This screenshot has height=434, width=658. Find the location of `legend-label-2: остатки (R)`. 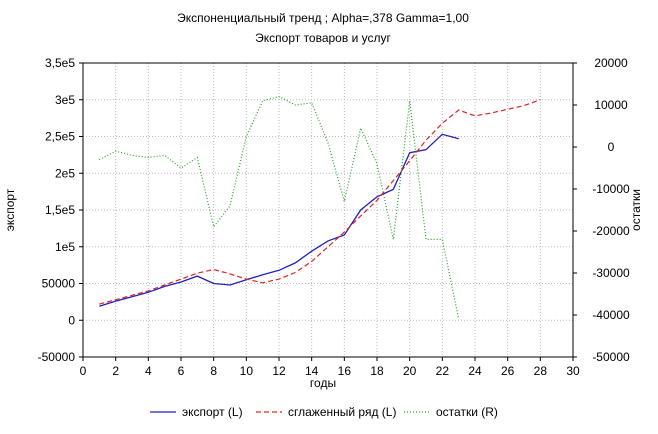

legend-label-2: остатки (R) is located at coordinates (467, 412).